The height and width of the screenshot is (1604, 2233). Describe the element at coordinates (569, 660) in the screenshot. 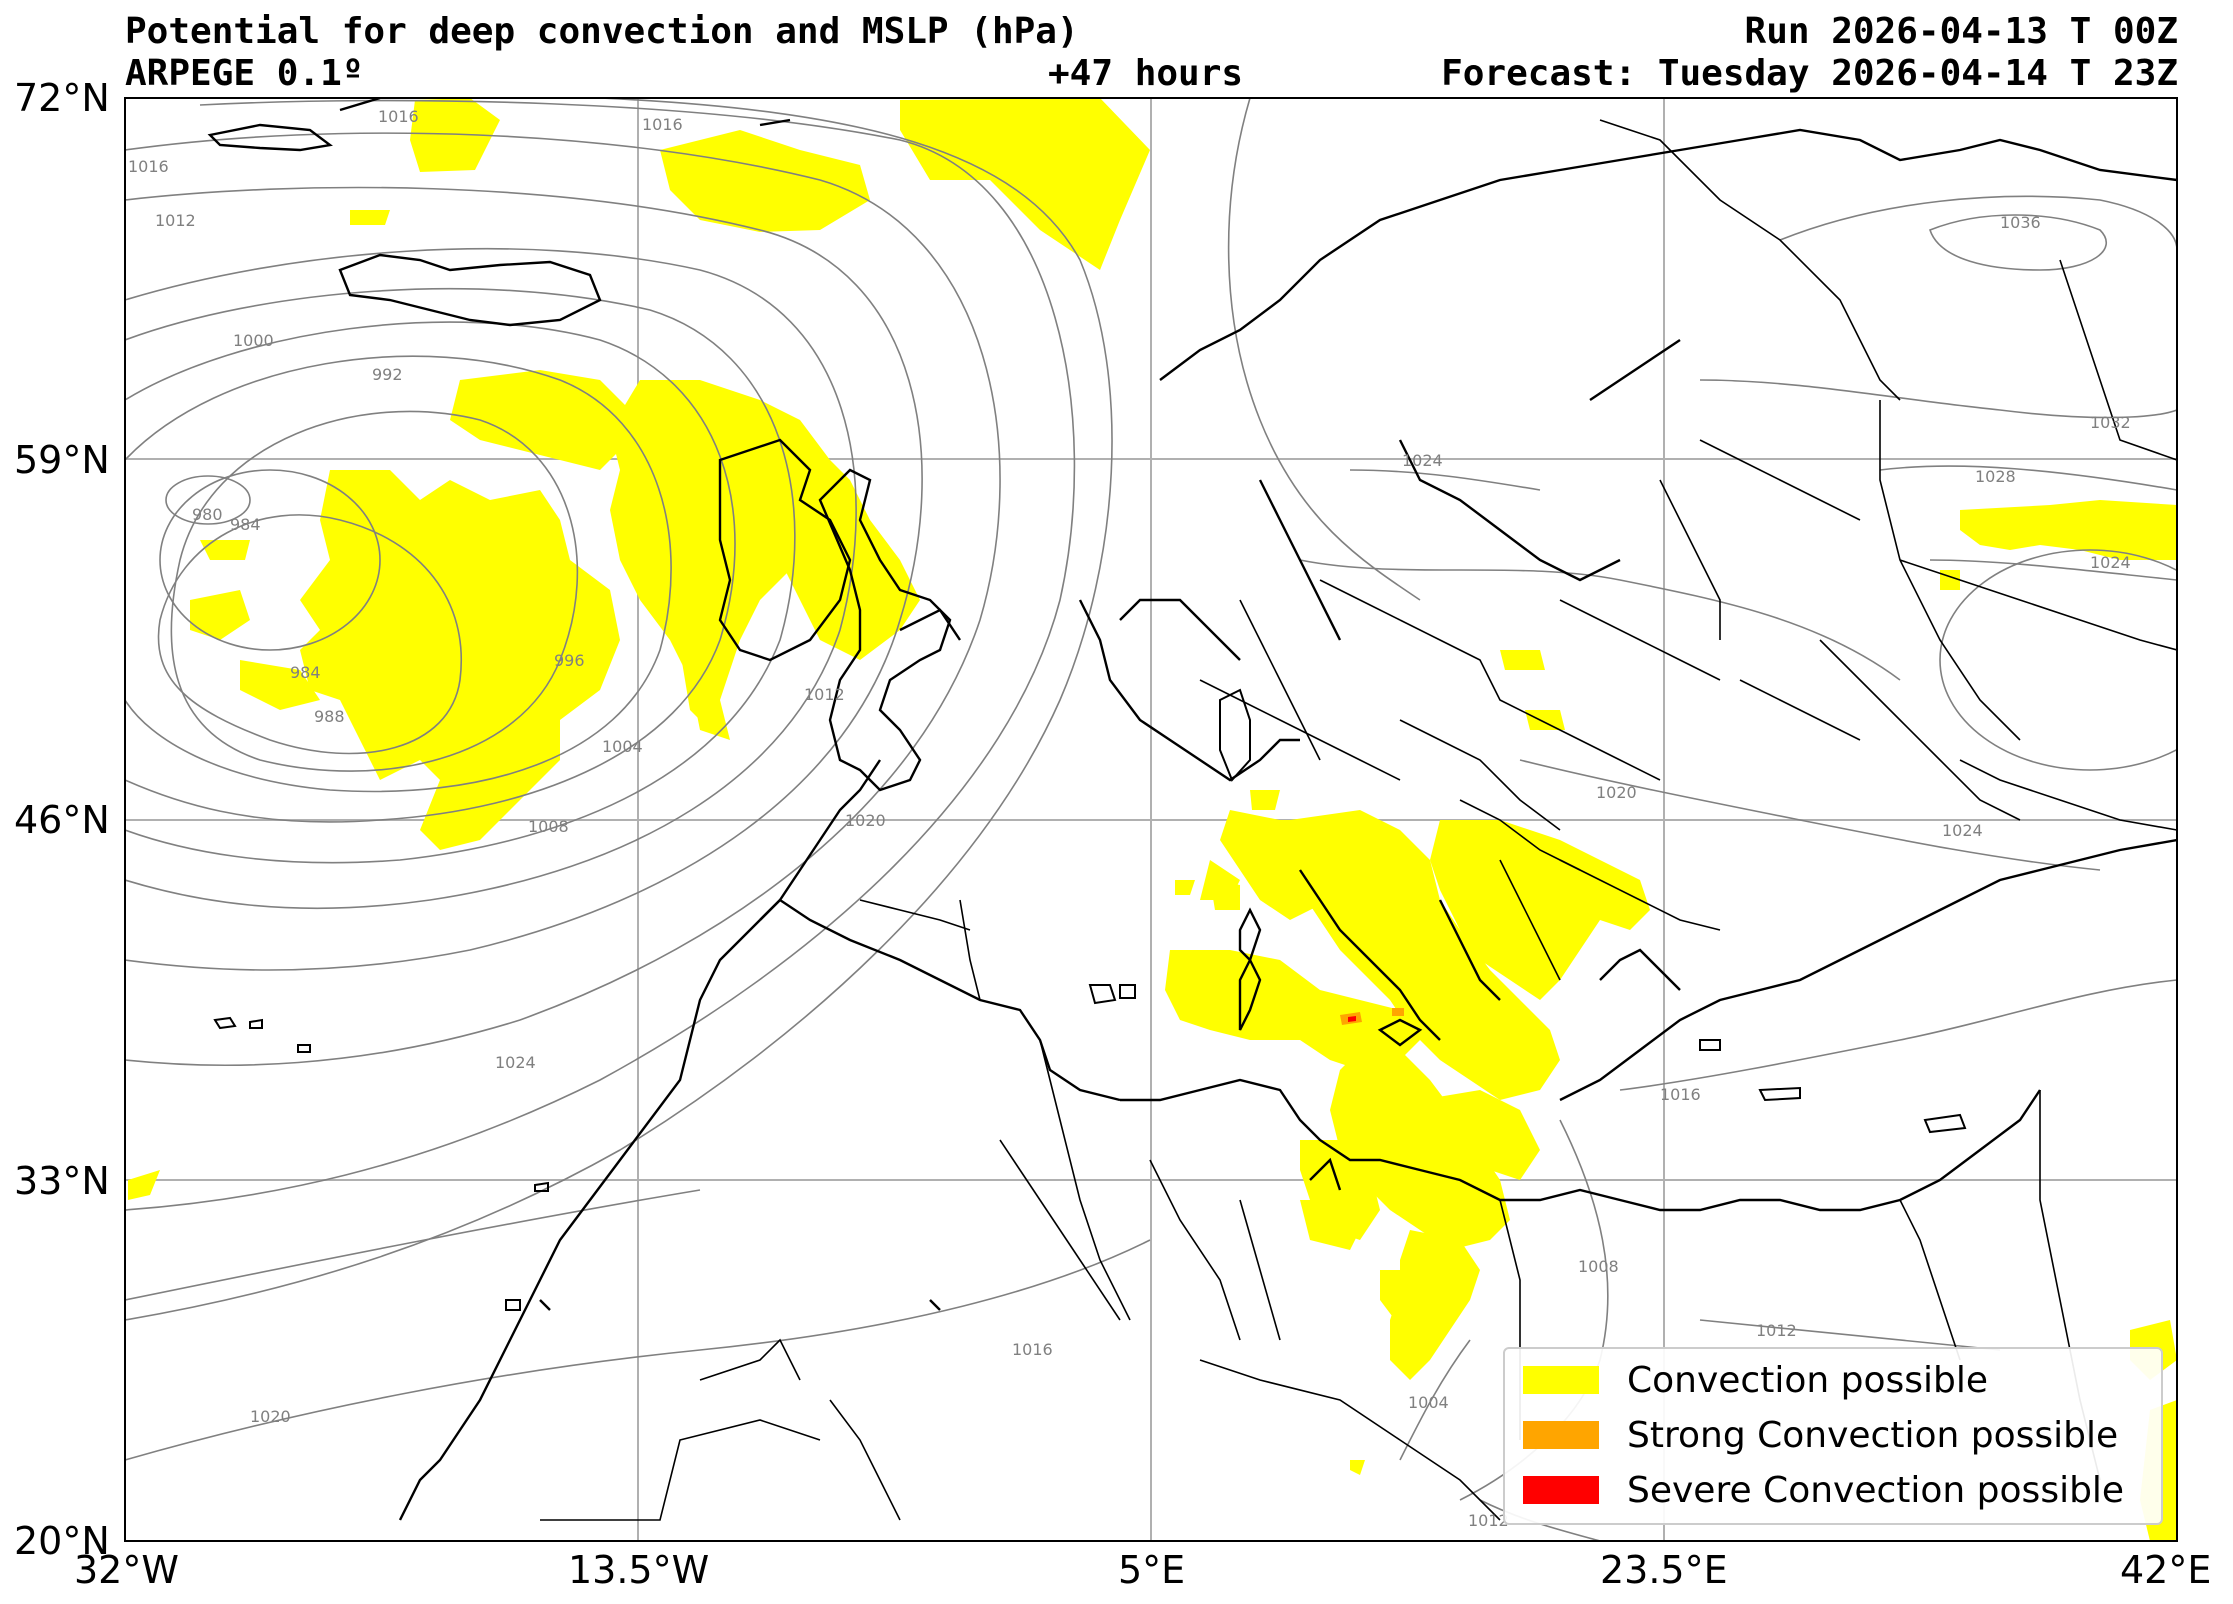

I see `isobar-label: 996` at that location.